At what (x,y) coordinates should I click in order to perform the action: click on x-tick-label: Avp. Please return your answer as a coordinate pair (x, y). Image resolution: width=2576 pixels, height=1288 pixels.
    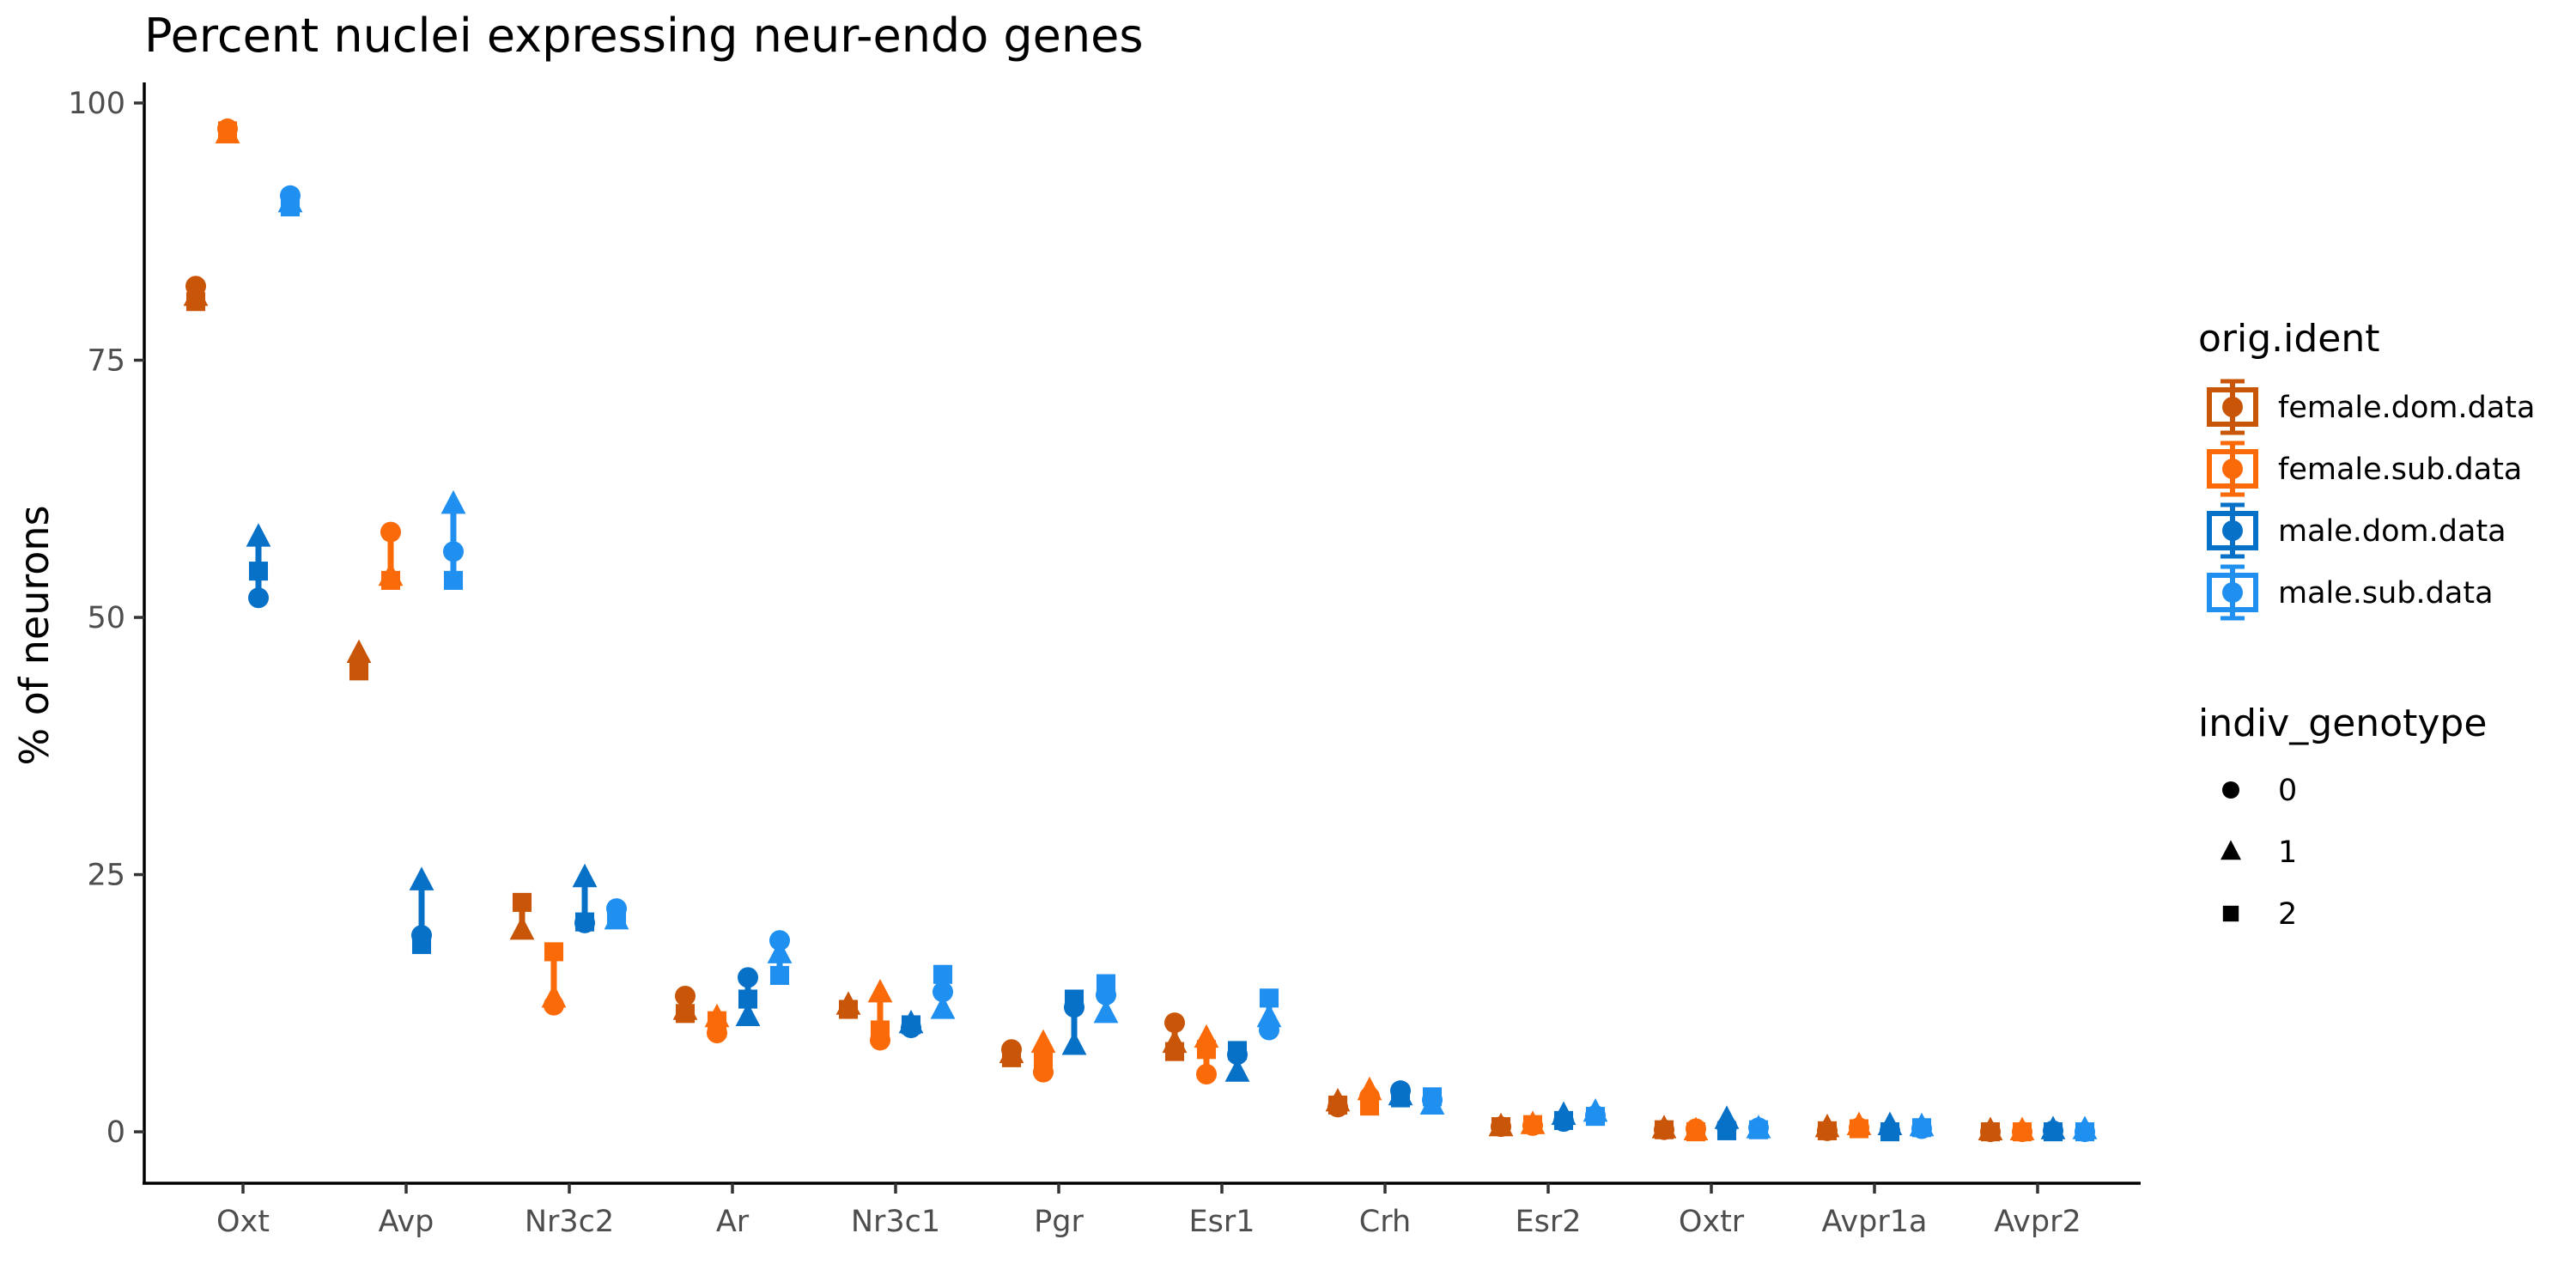
    Looking at the image, I should click on (407, 1222).